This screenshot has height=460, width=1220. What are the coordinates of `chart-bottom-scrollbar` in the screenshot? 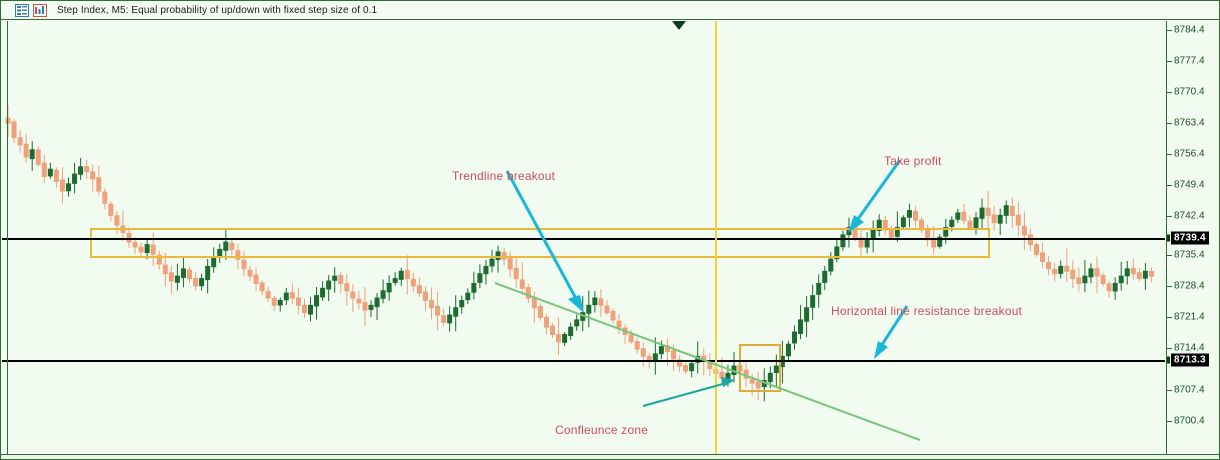 It's located at (610, 456).